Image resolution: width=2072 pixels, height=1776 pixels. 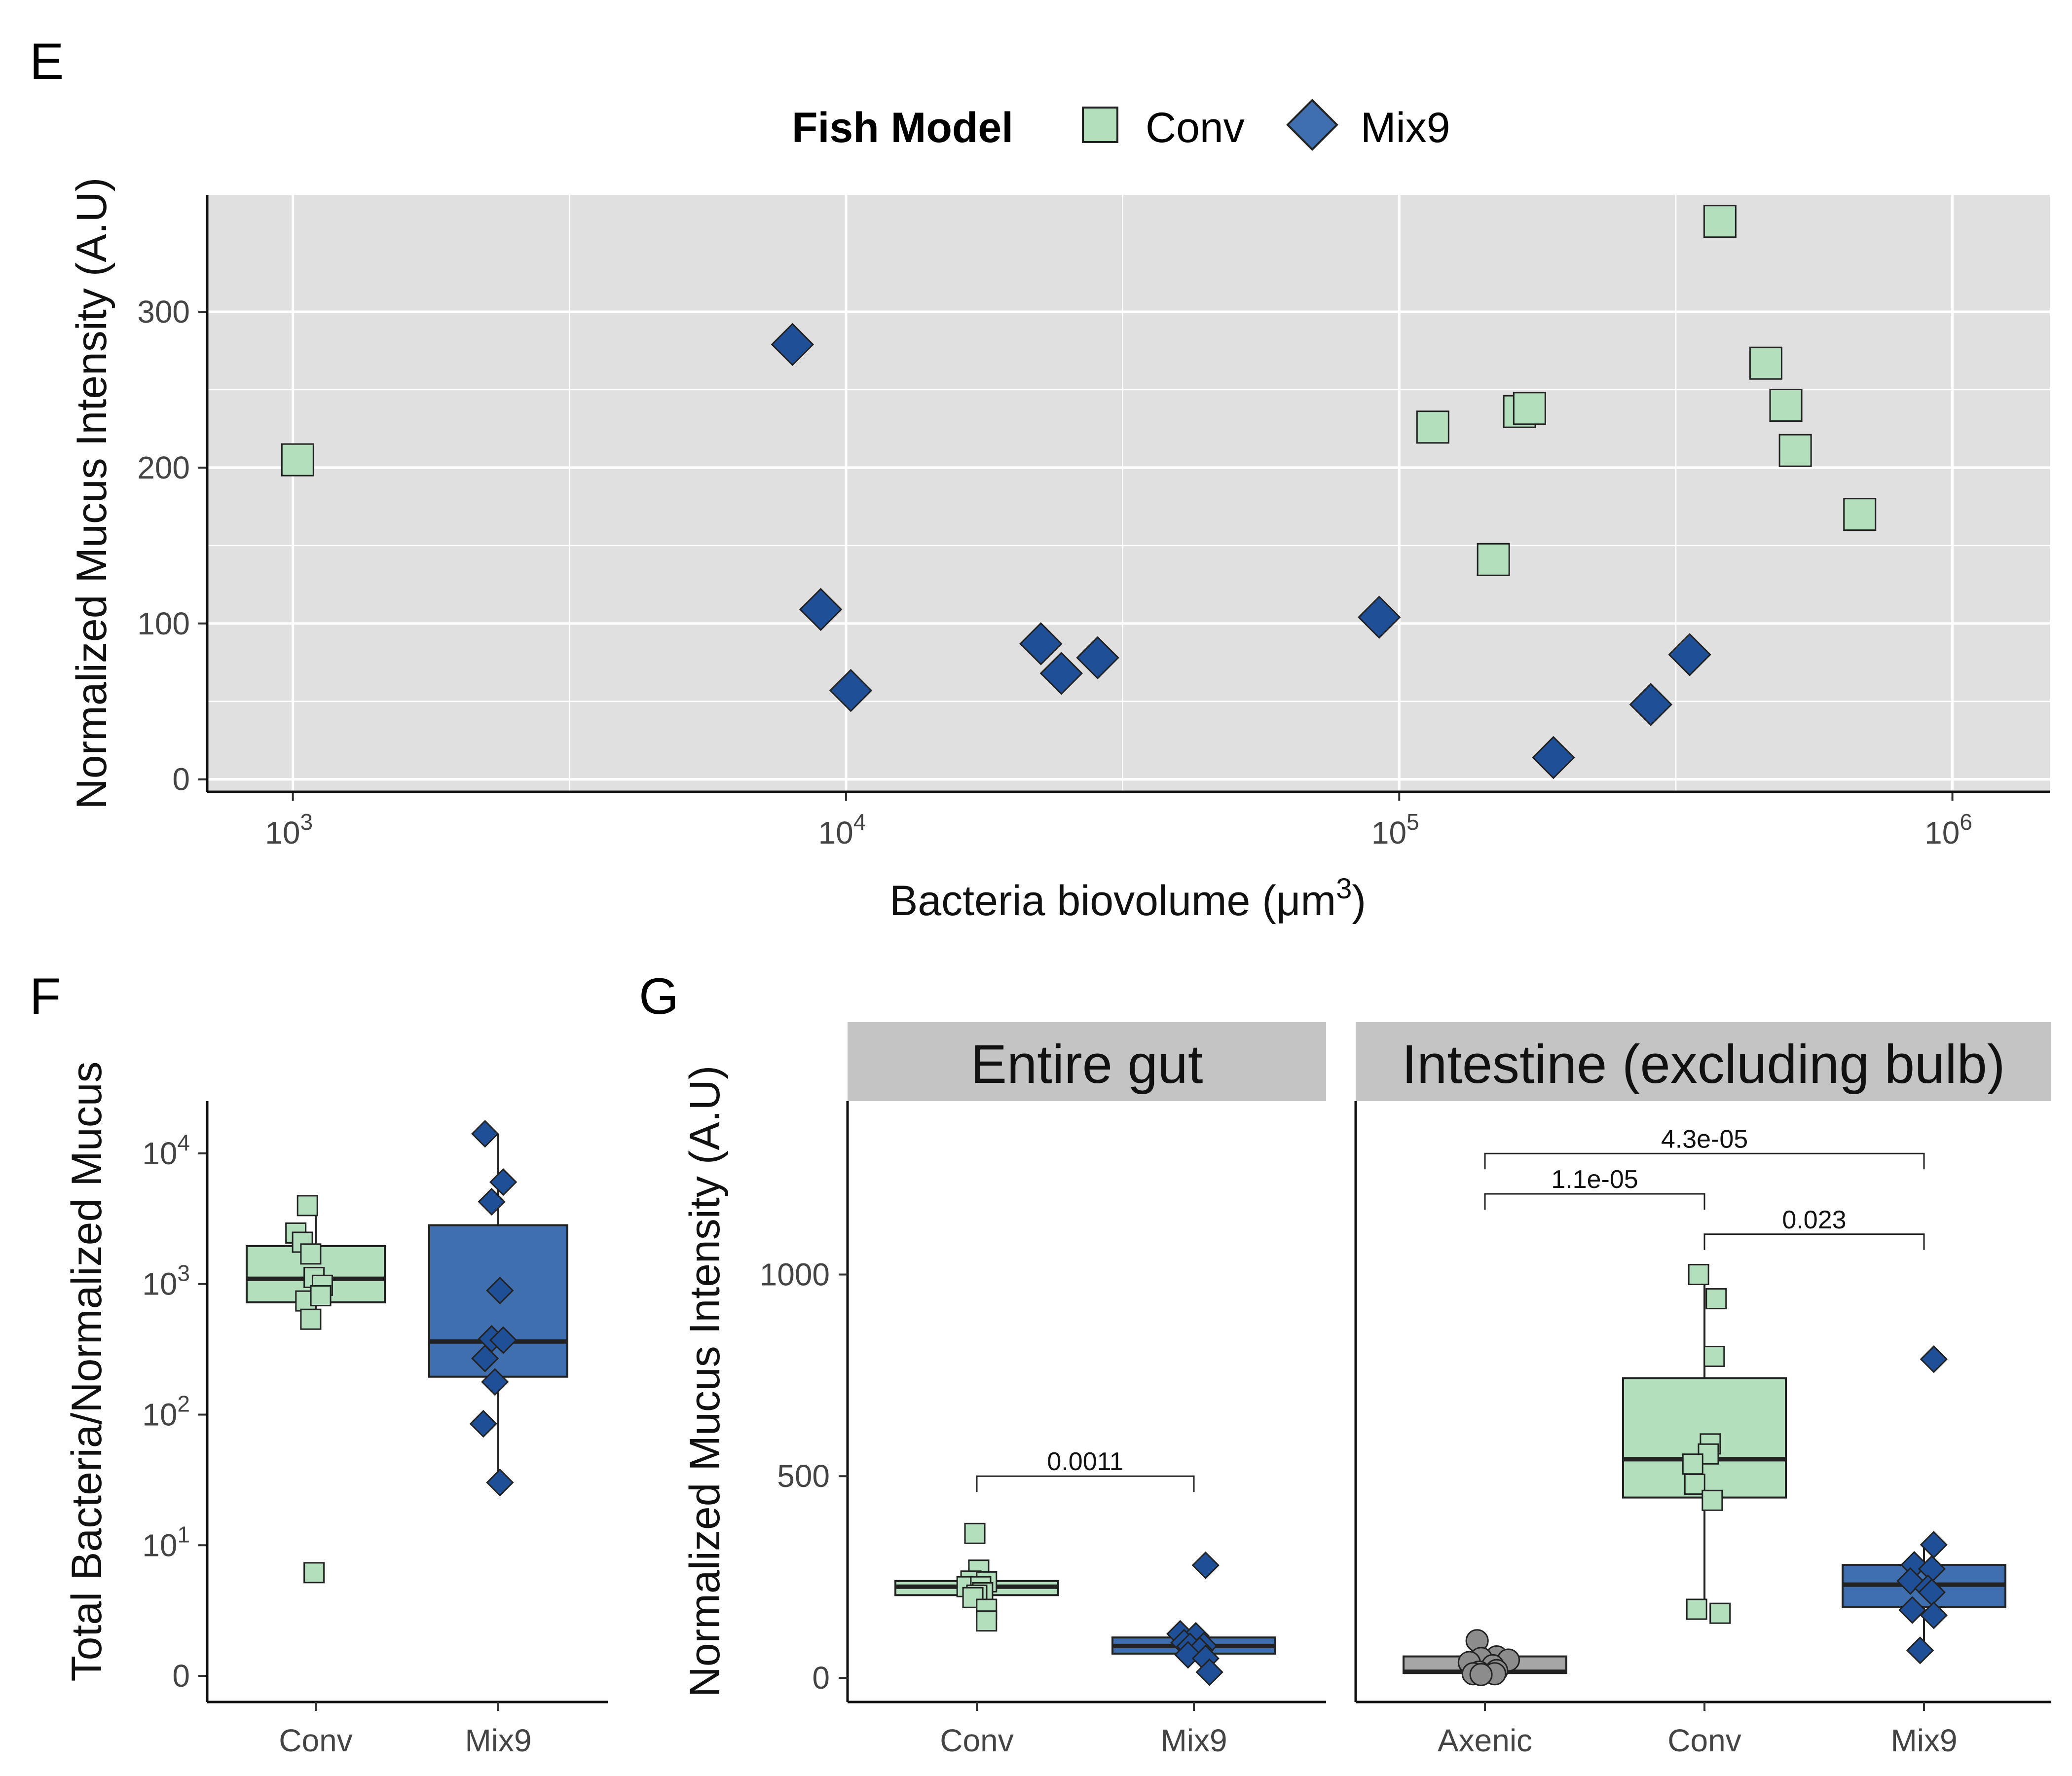 What do you see at coordinates (166, 1542) in the screenshot?
I see `y-tick-label: 10¹` at bounding box center [166, 1542].